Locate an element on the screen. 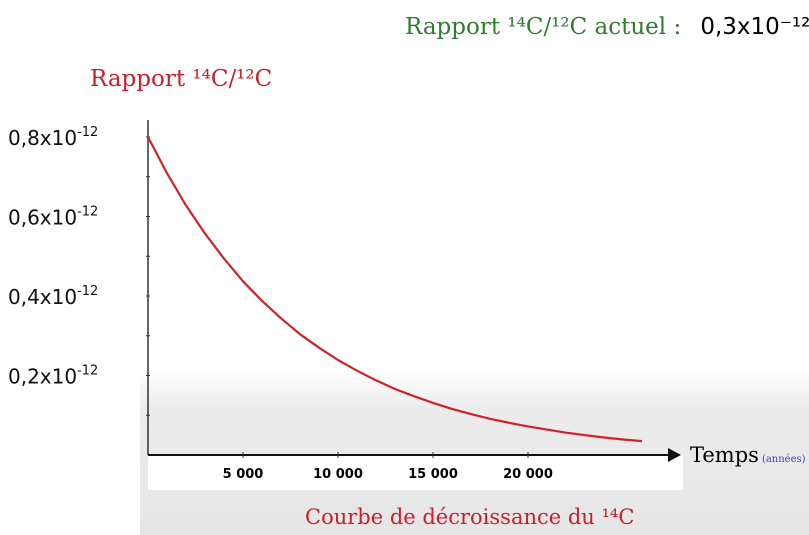 This screenshot has height=535, width=809. current-ratio-label: Rapport ¹⁴C/¹²C actuel : is located at coordinates (543, 27).